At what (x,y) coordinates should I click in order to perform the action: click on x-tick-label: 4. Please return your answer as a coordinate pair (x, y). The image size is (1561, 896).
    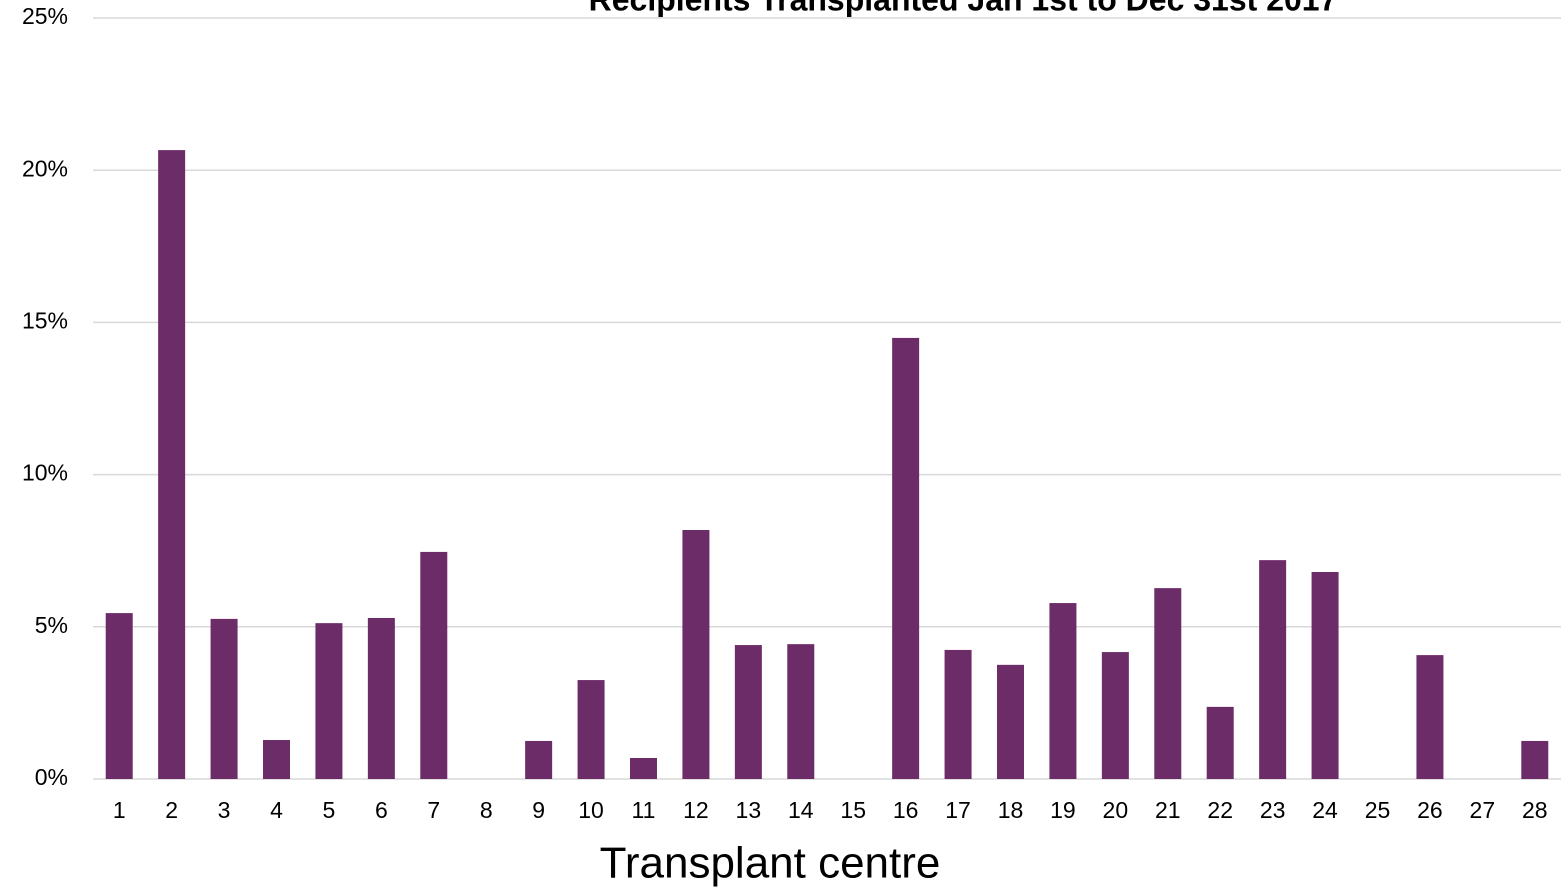
    Looking at the image, I should click on (276, 810).